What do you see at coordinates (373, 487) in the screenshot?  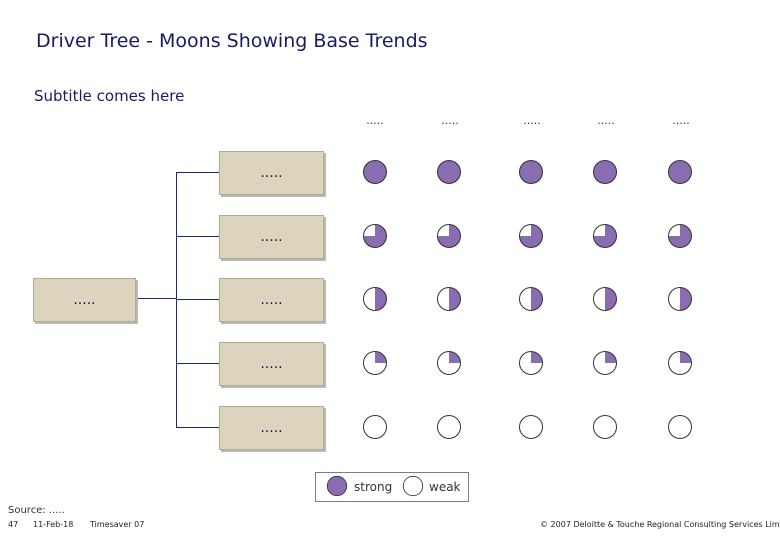 I see `legend-strong-label: strong` at bounding box center [373, 487].